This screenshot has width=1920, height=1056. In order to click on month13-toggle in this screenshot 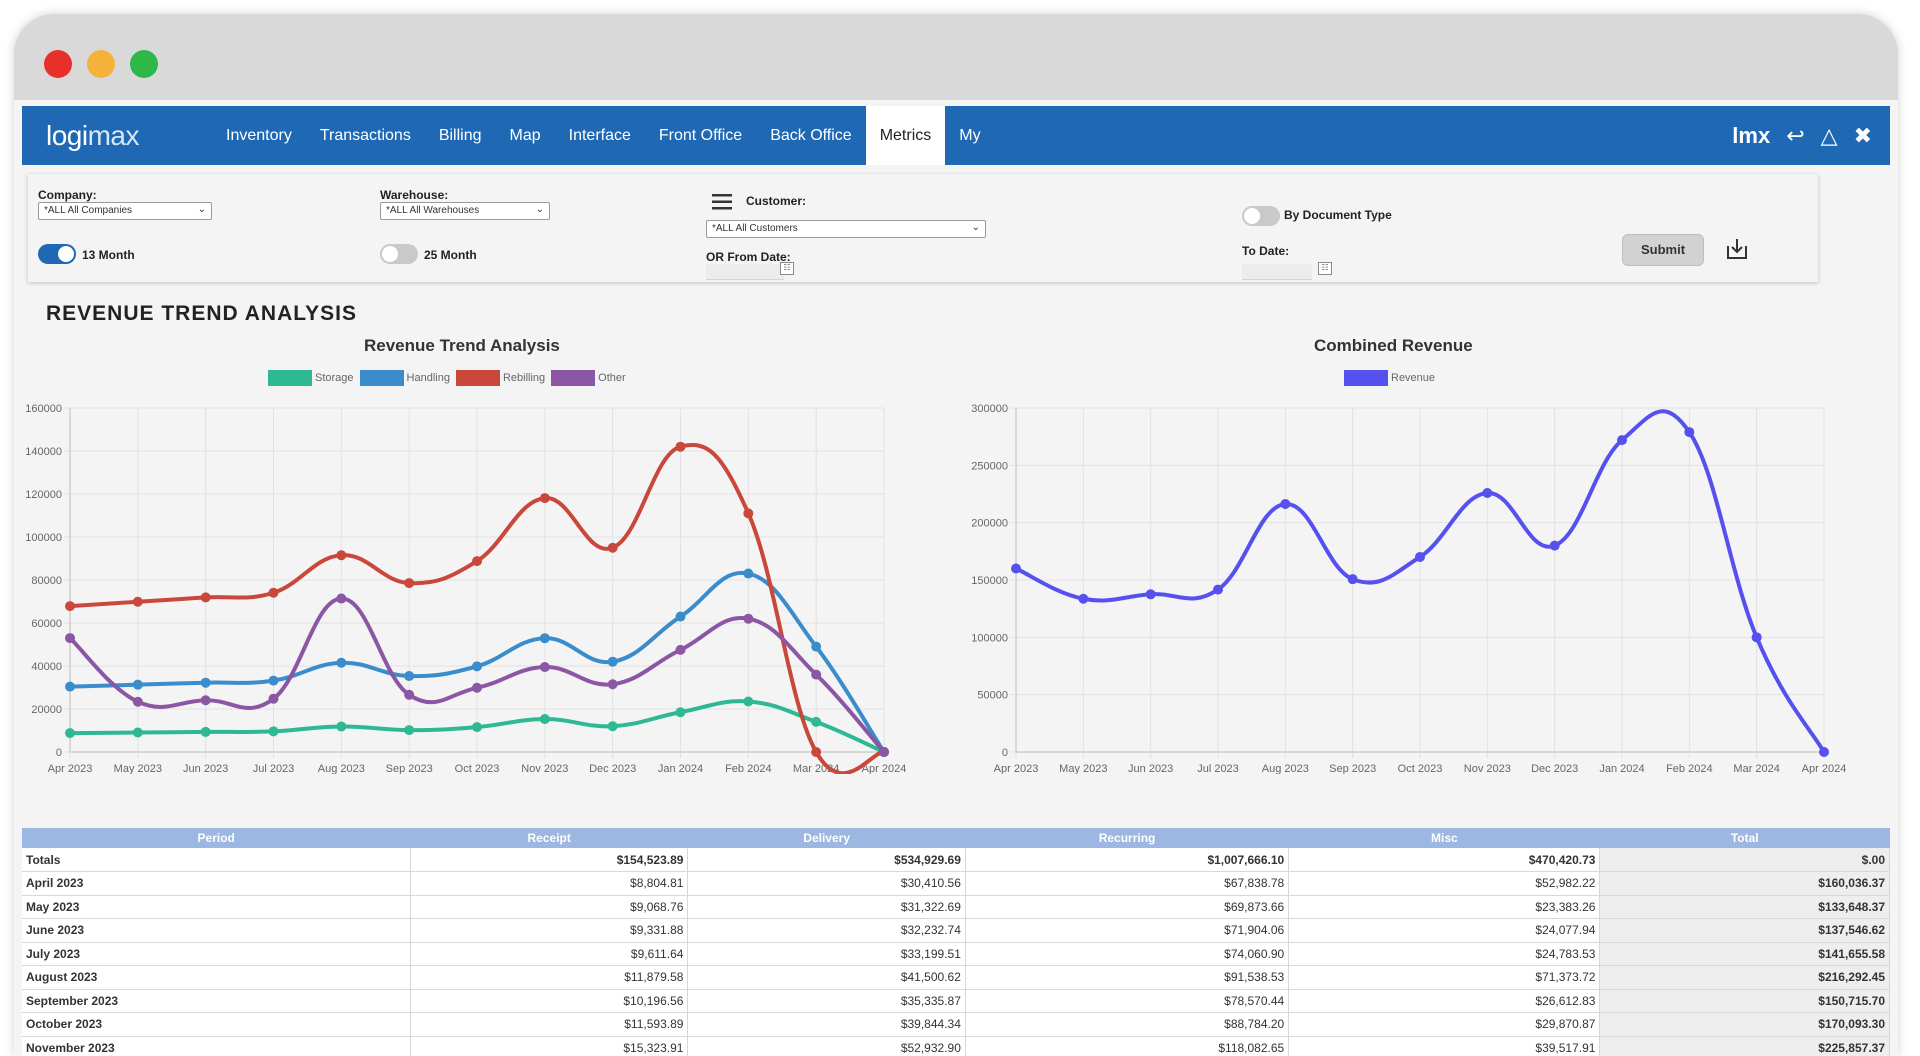, I will do `click(57, 254)`.